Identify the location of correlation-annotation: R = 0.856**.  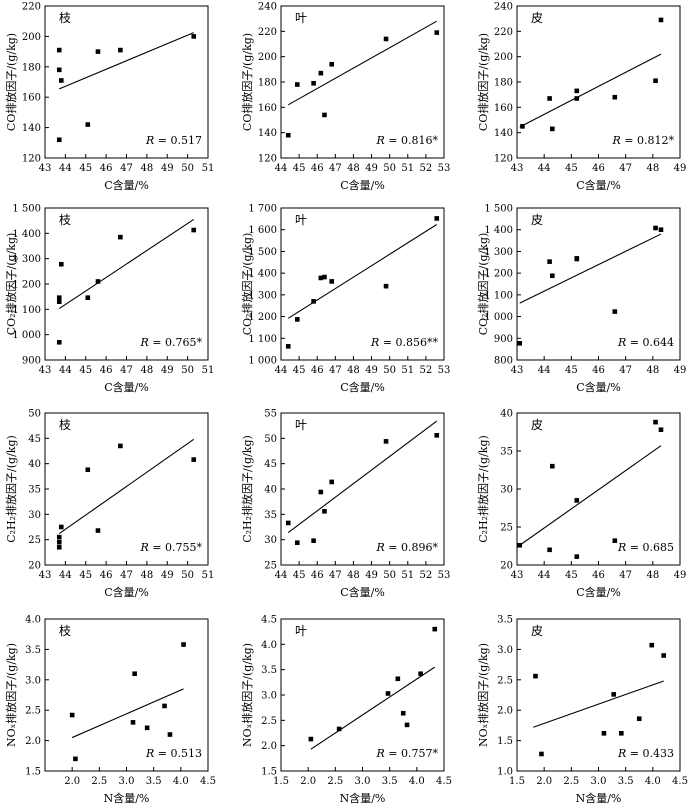
(404, 342).